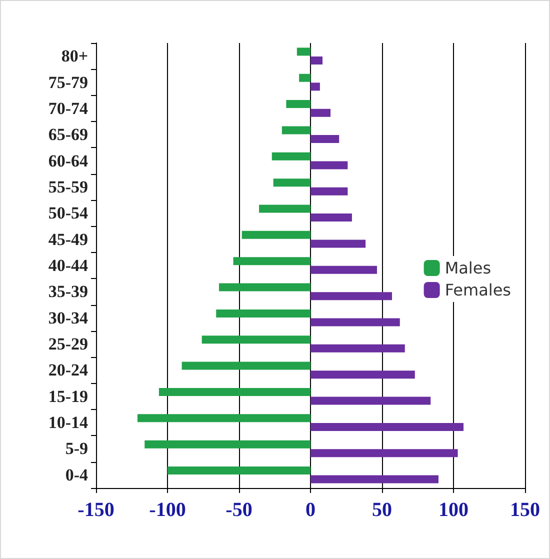 Image resolution: width=550 pixels, height=559 pixels. Describe the element at coordinates (68, 160) in the screenshot. I see `y-tick-label: 60-64` at that location.